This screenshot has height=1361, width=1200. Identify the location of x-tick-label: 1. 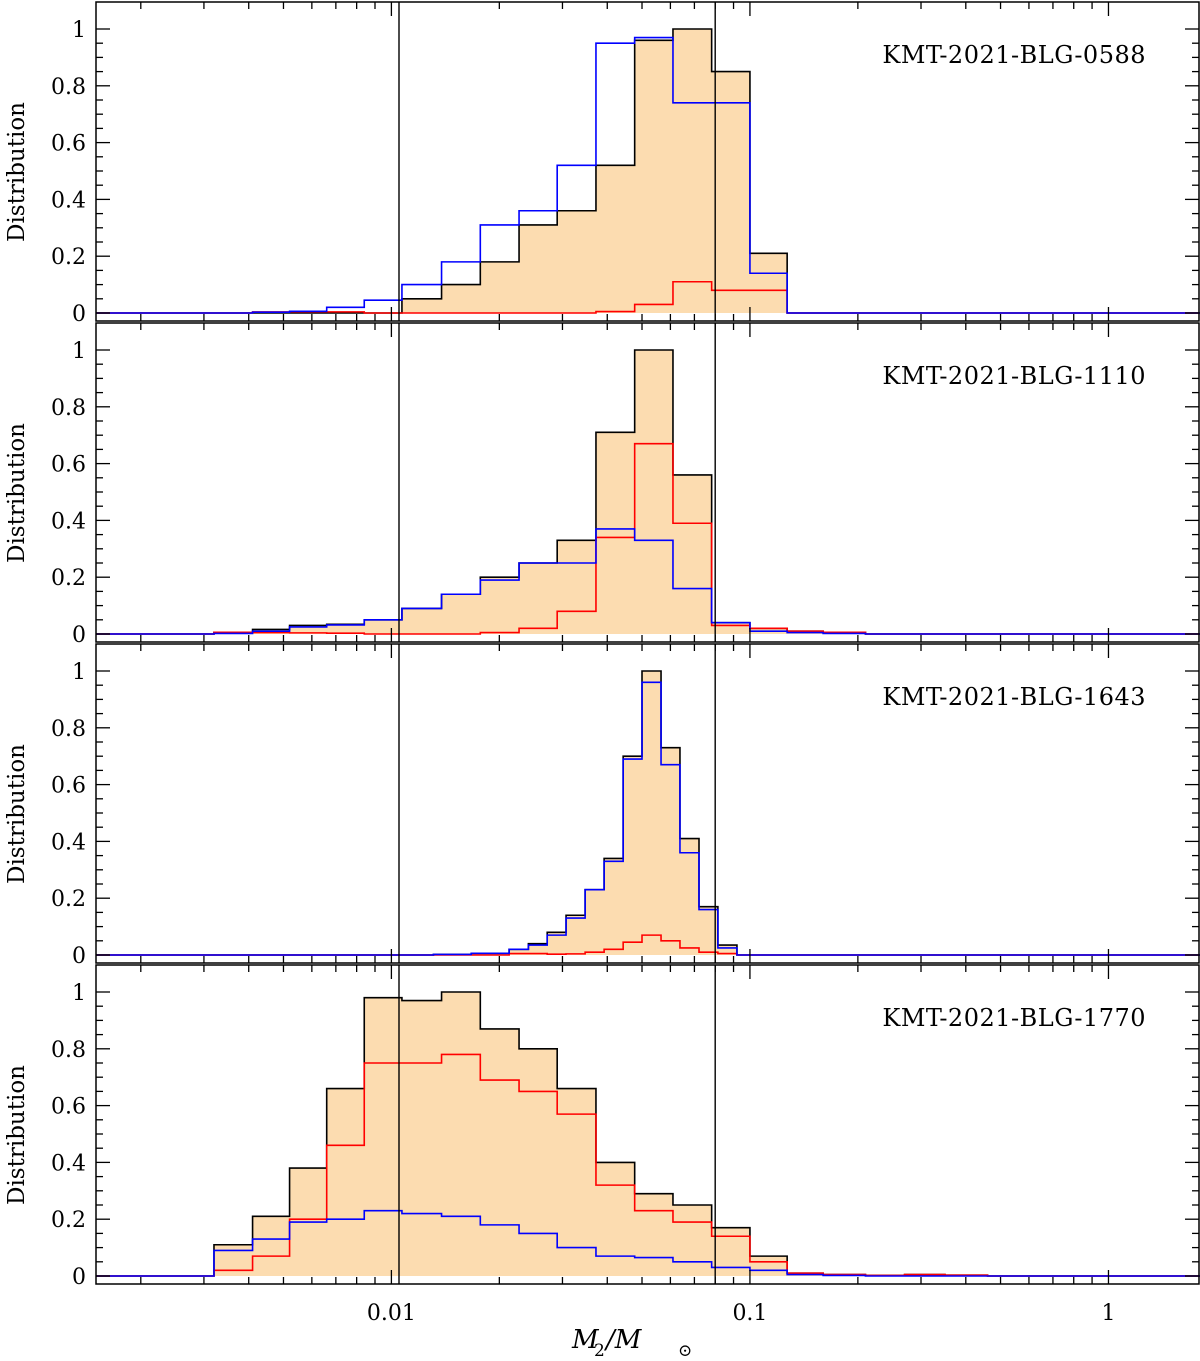
(1108, 1313).